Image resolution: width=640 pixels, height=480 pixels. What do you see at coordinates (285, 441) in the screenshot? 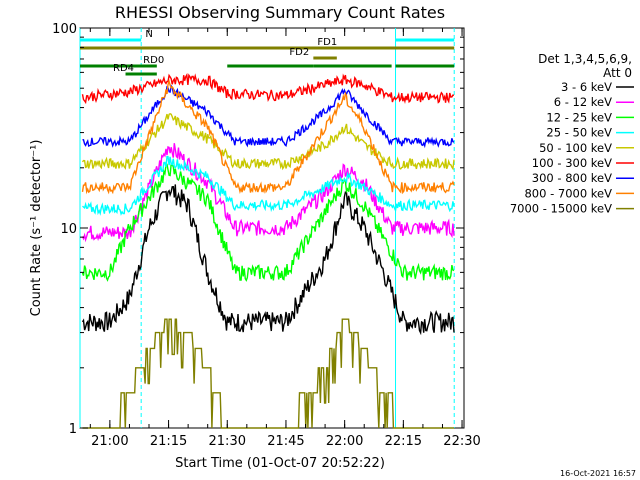
I see `x-tick-label: 21:45` at bounding box center [285, 441].